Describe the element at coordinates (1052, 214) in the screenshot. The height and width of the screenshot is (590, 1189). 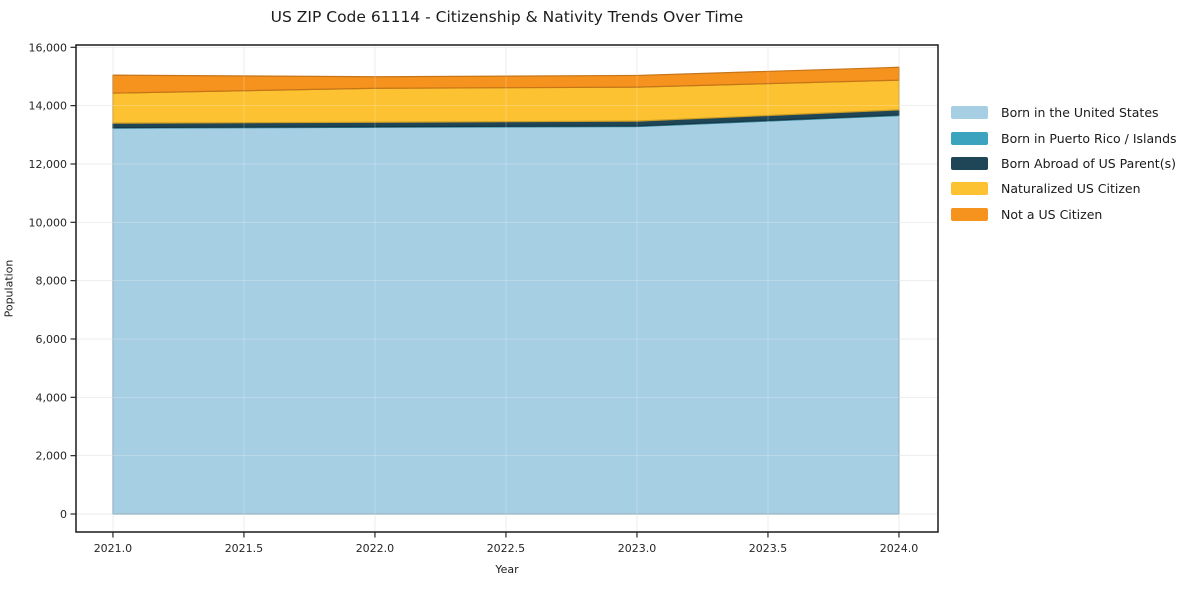
I see `legend-label: Not a US Citizen` at that location.